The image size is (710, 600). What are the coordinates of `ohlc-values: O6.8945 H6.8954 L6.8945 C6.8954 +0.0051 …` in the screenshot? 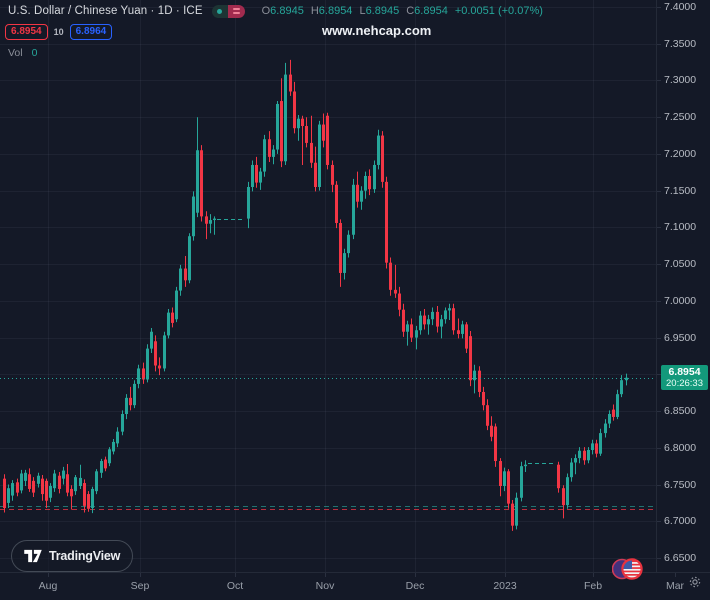 It's located at (399, 11).